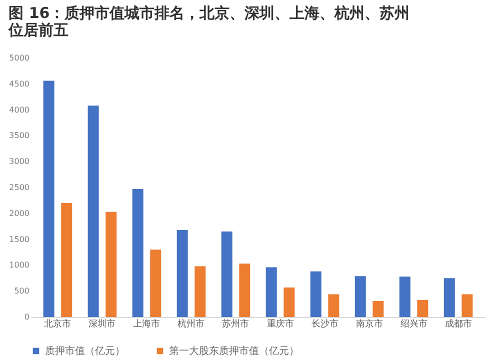 The image size is (500, 362). Describe the element at coordinates (209, 21) in the screenshot. I see `chart-title: 图 16：质押市值城市排名，北京、深圳、上海、杭州、苏州位居前五` at that location.